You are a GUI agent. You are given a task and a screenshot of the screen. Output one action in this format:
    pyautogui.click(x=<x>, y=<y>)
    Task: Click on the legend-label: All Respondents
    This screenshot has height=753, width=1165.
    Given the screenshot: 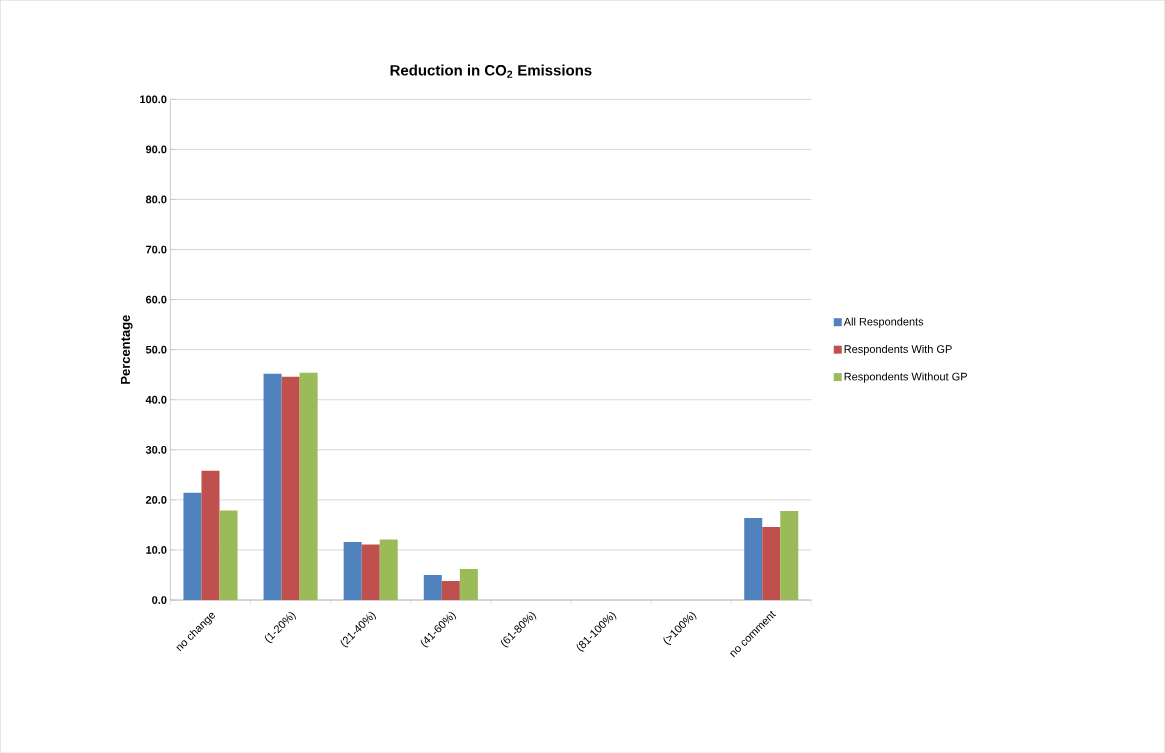 What is the action you would take?
    pyautogui.click(x=883, y=322)
    